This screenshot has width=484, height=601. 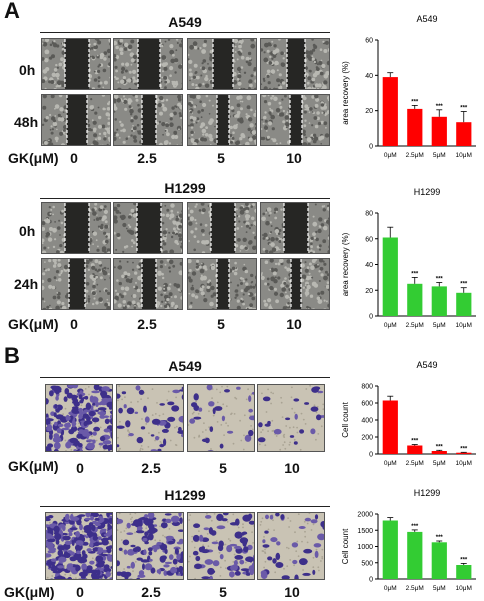 What do you see at coordinates (185, 366) in the screenshot?
I see `group-title-a549-transwell: A549` at bounding box center [185, 366].